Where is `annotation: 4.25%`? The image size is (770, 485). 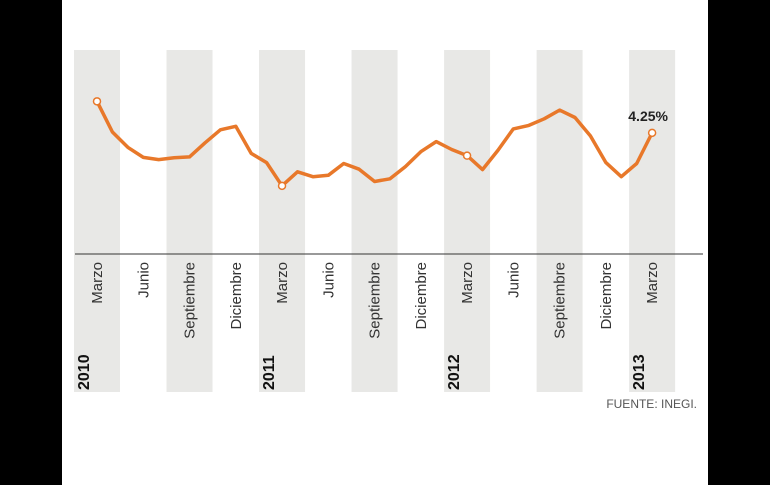 annotation: 4.25% is located at coordinates (648, 116).